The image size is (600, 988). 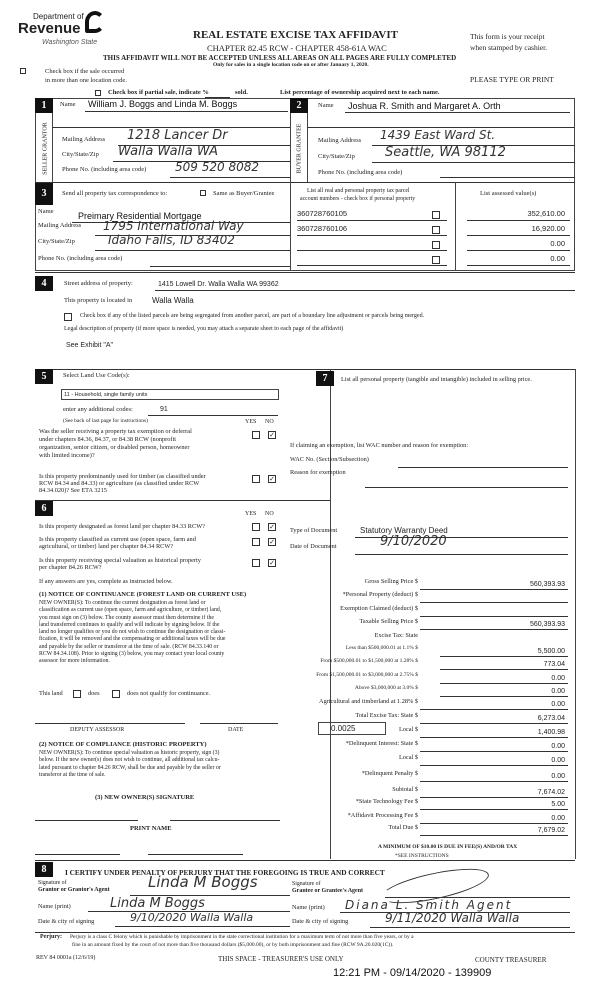 What do you see at coordinates (140, 216) in the screenshot?
I see `taxpayer-name: Preimary Residential Mortgage` at bounding box center [140, 216].